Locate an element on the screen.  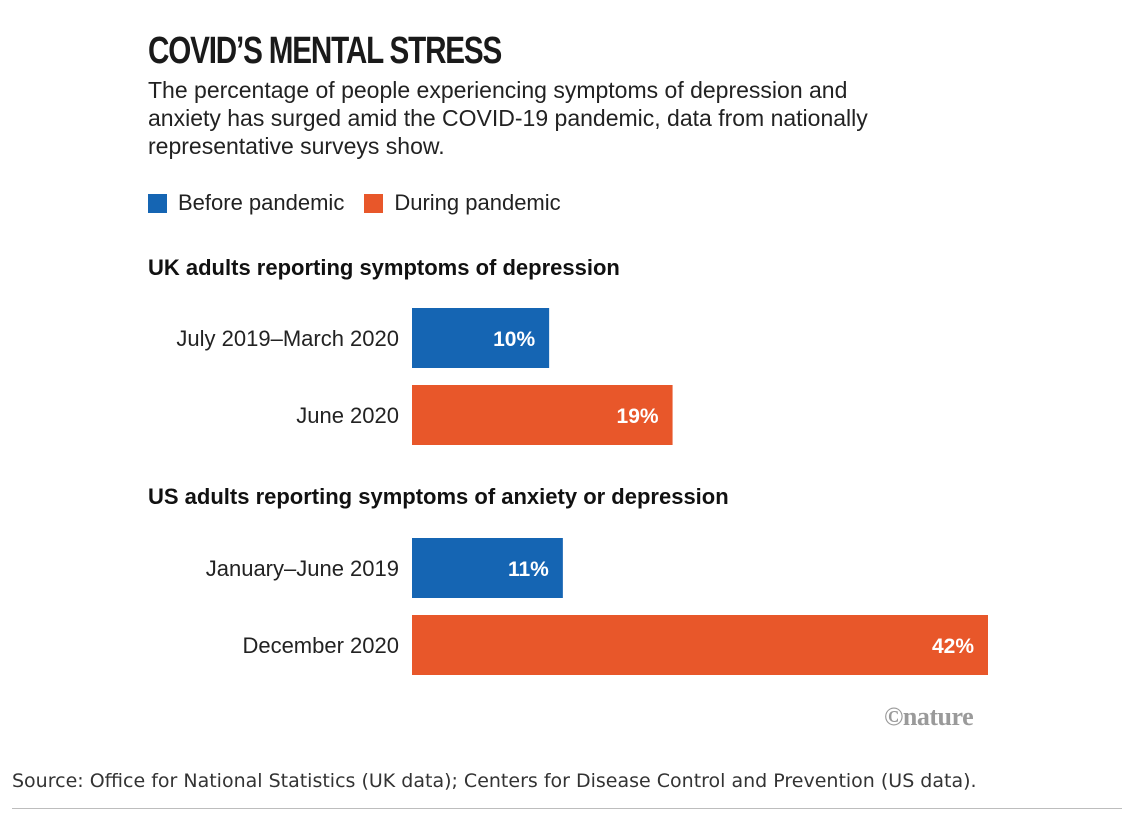
category-label: December 2020 is located at coordinates (320, 645).